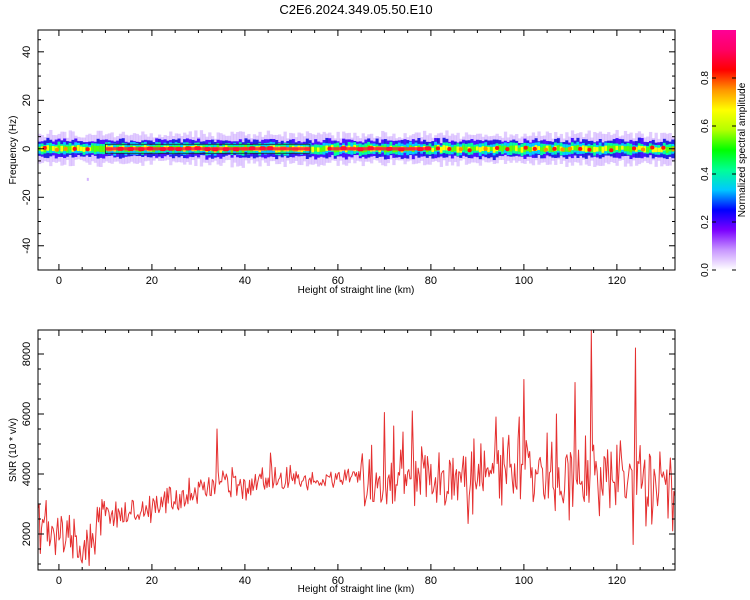 This screenshot has width=750, height=600. Describe the element at coordinates (524, 581) in the screenshot. I see `snr-x-tick-label: 100` at that location.